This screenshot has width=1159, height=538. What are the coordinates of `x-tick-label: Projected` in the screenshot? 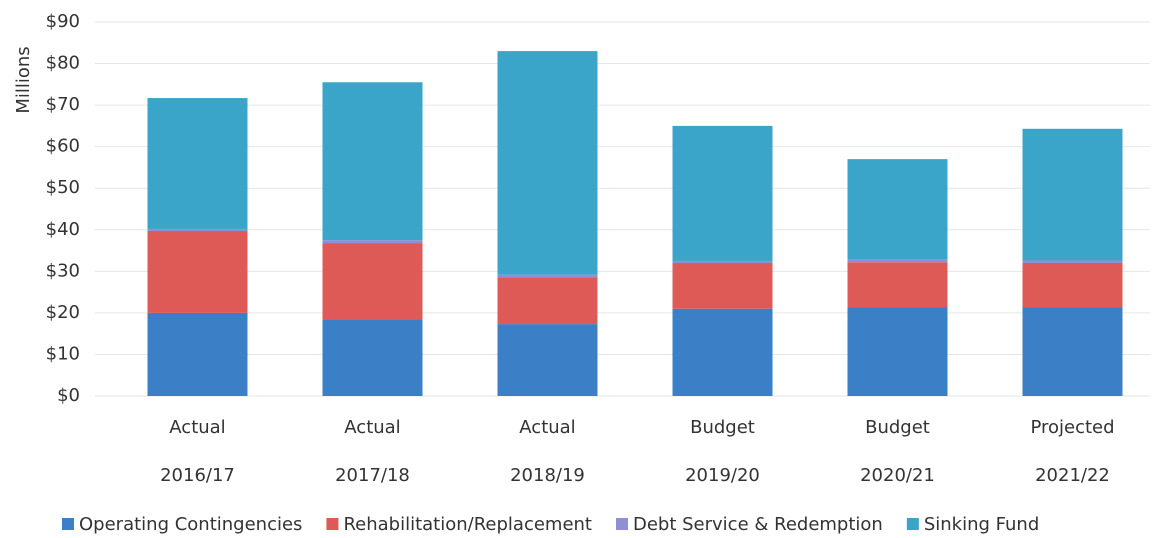 It's located at (1072, 427).